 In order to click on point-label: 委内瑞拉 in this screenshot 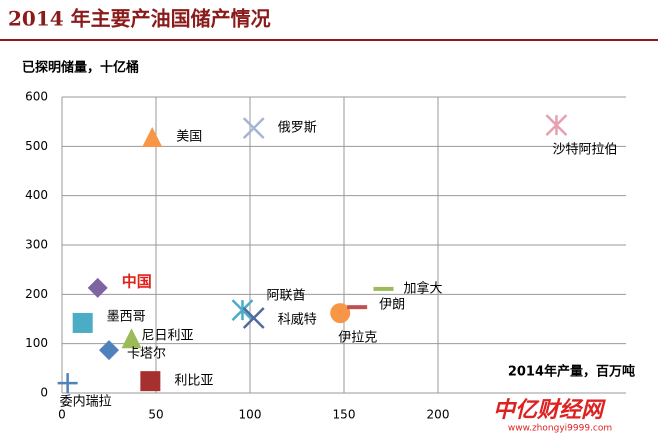, I will do `click(86, 402)`.